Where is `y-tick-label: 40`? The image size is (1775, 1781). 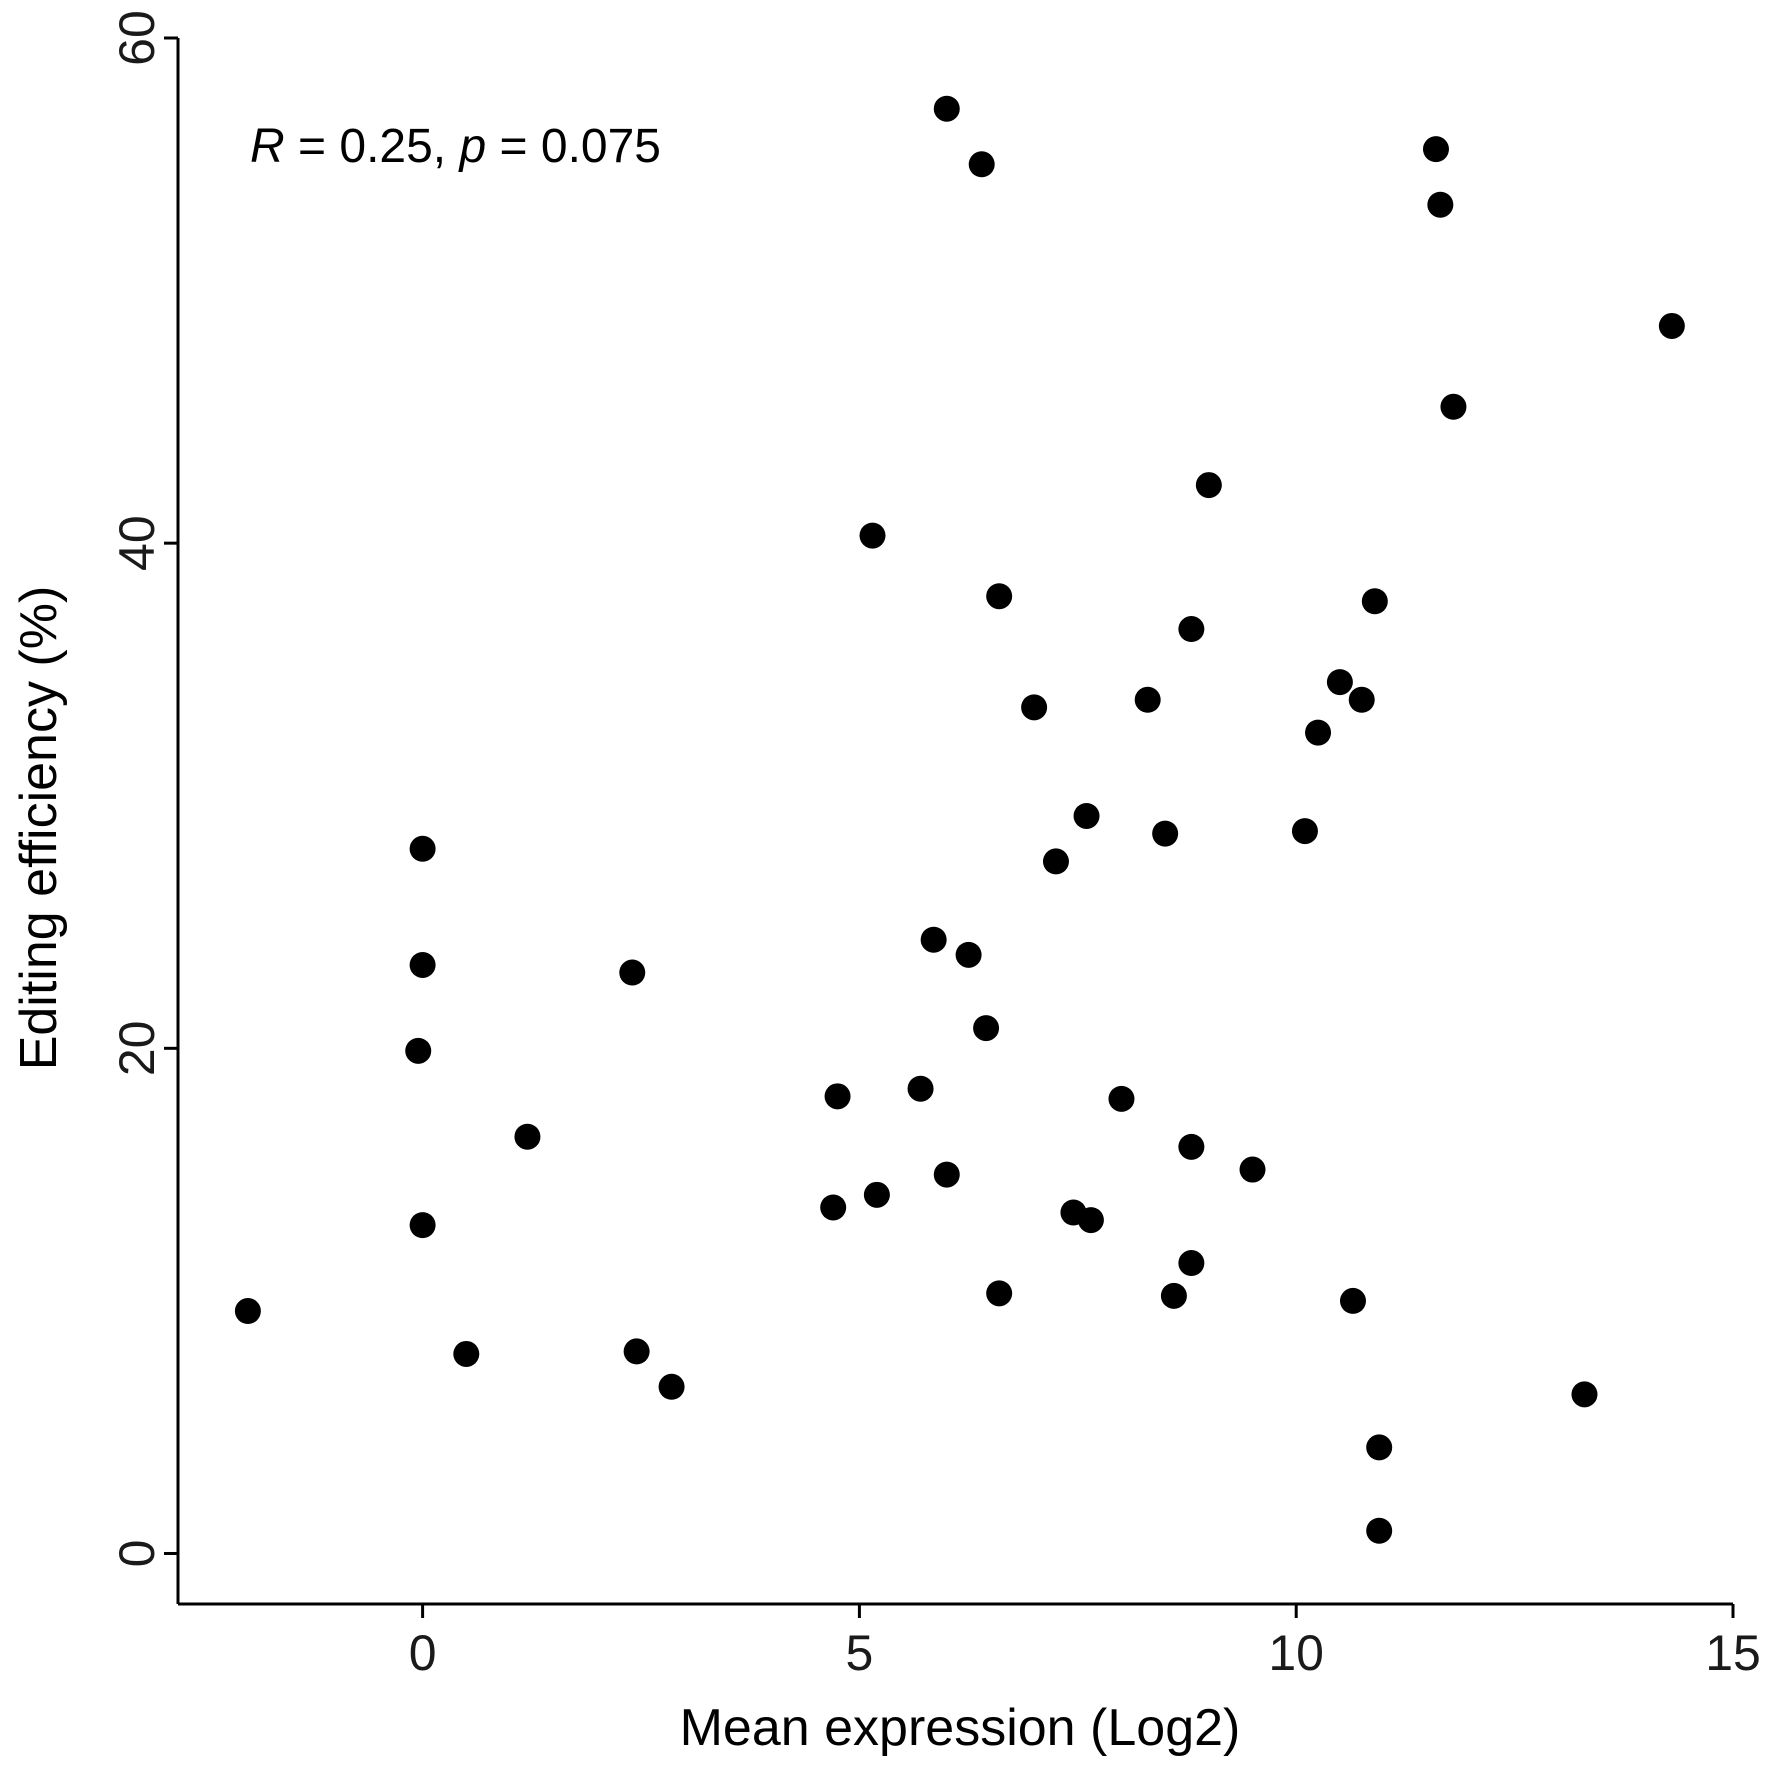
y-tick-label: 40 is located at coordinates (137, 543).